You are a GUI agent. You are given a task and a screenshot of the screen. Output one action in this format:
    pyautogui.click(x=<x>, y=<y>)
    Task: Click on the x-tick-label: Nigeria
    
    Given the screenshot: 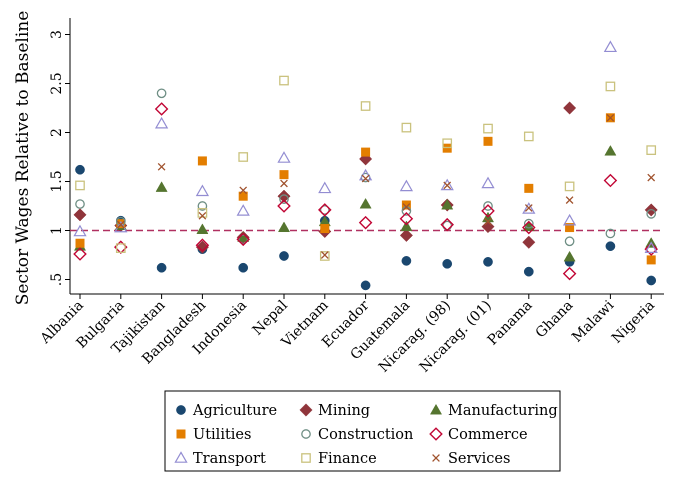 What is the action you would take?
    pyautogui.click(x=633, y=322)
    